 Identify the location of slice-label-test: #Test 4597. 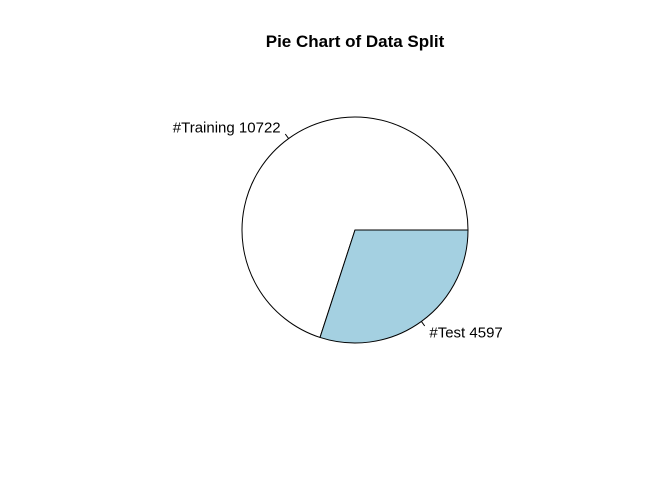
(465, 332).